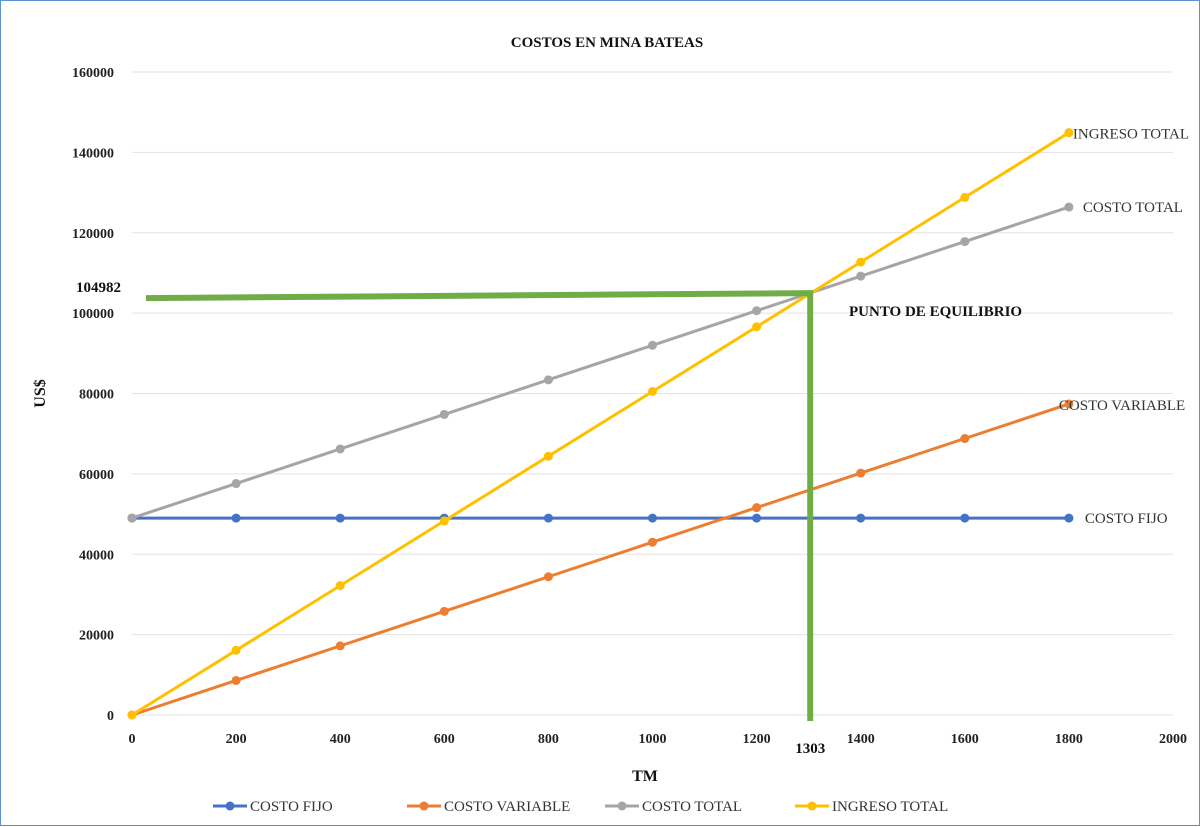 This screenshot has width=1200, height=827. Describe the element at coordinates (96, 475) in the screenshot. I see `y-tick-label: 60000` at that location.